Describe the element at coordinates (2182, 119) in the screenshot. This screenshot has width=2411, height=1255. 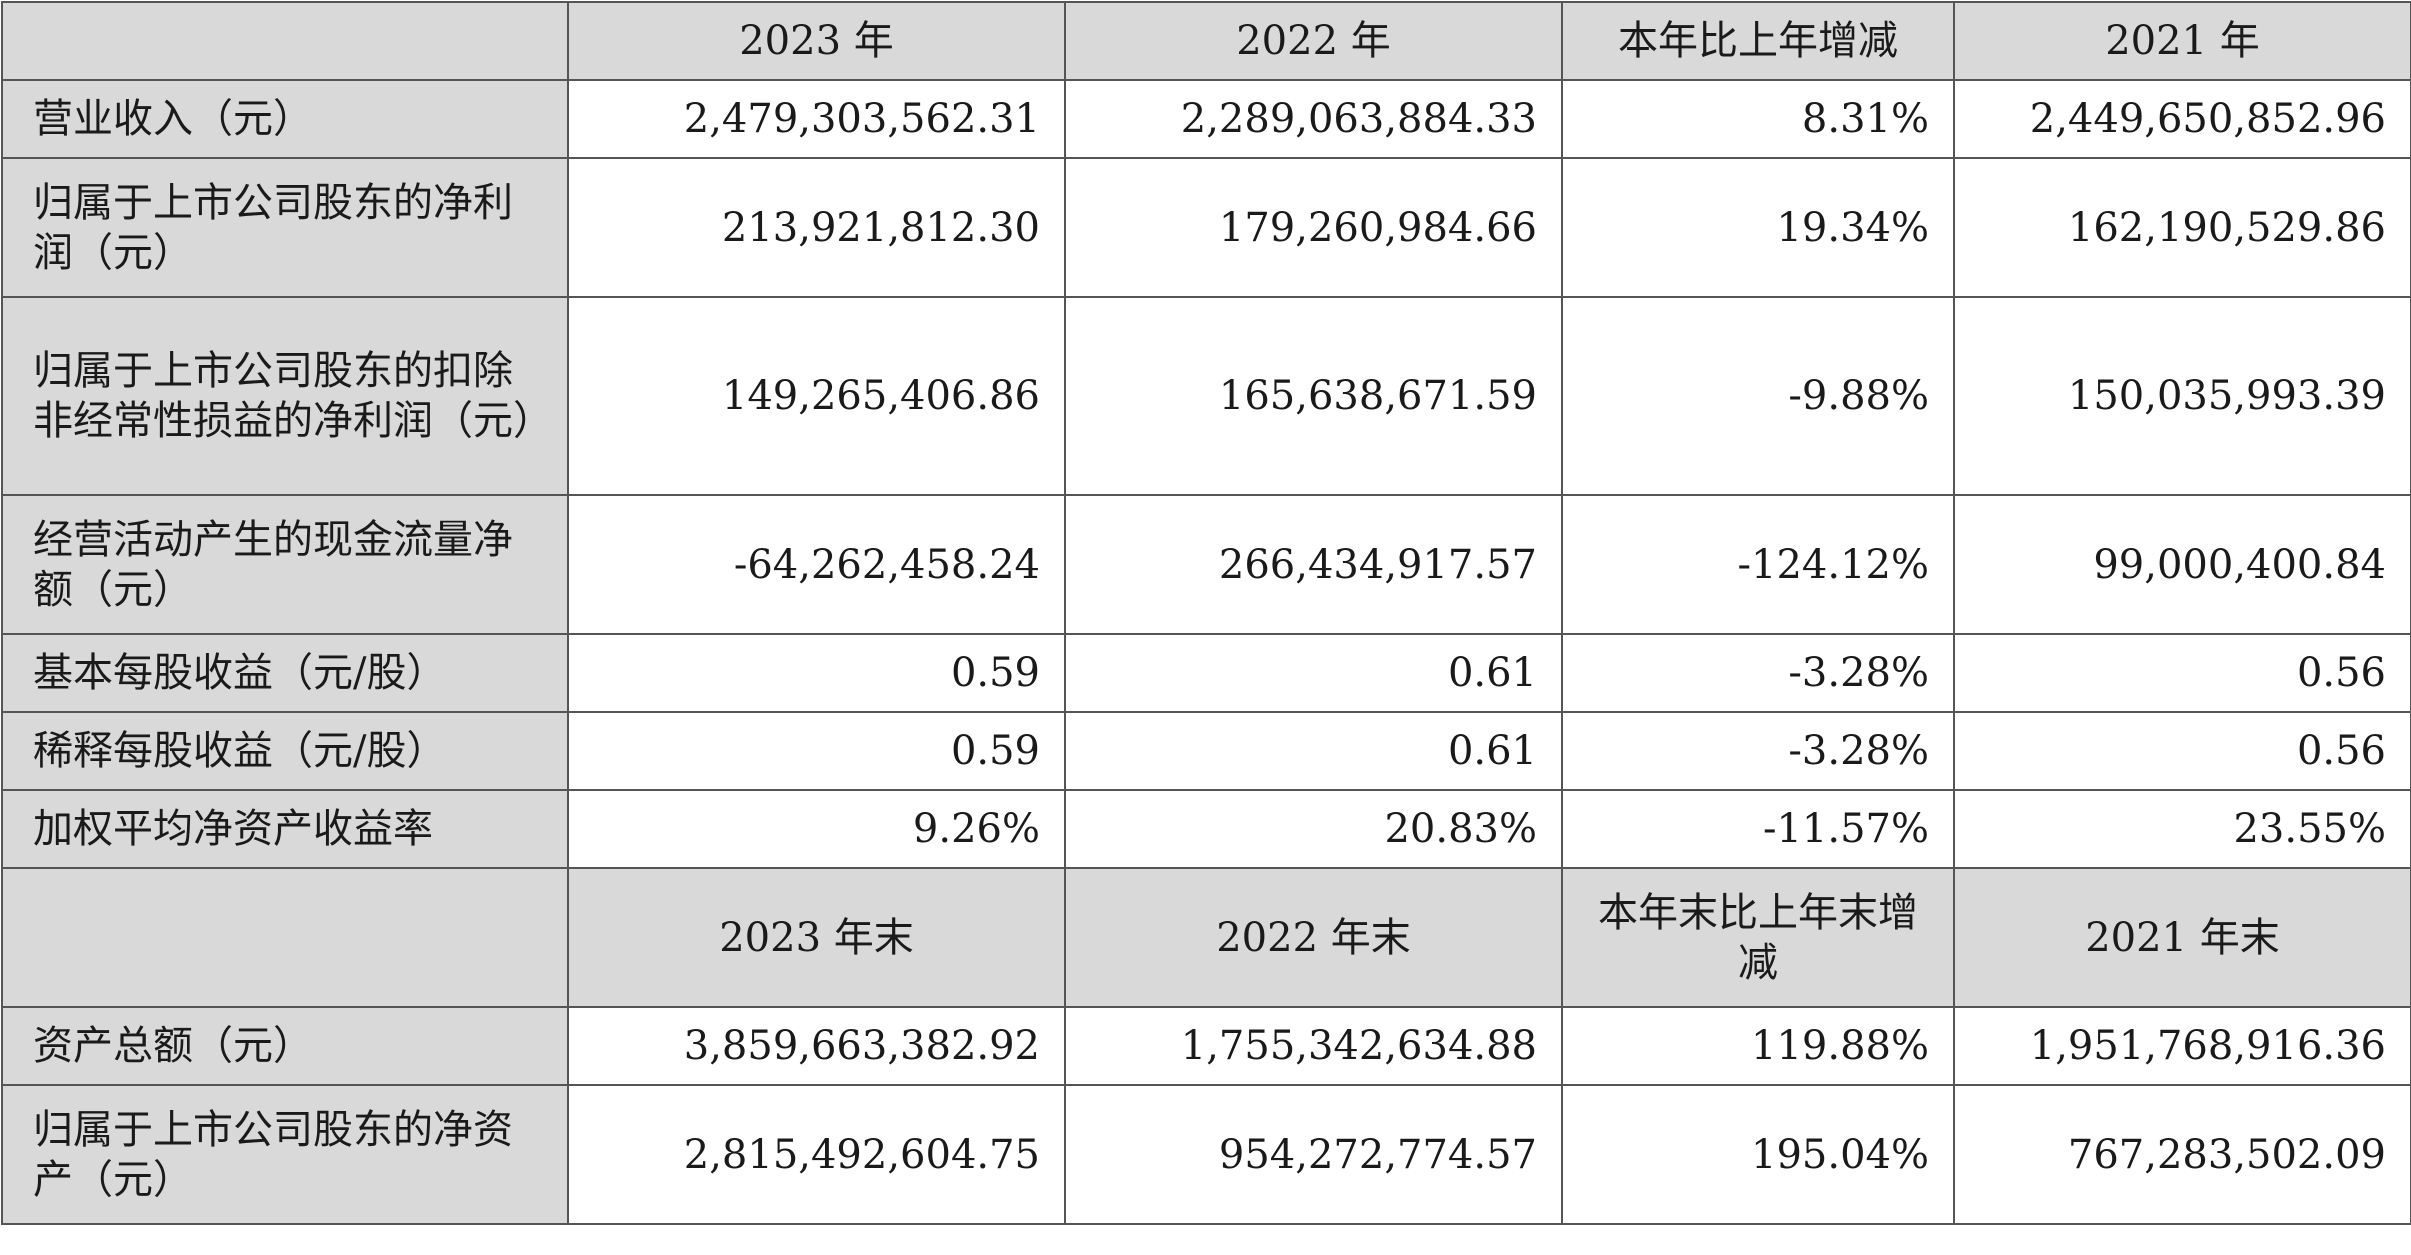
I see `table-cell: 2,449,650,852.96` at that location.